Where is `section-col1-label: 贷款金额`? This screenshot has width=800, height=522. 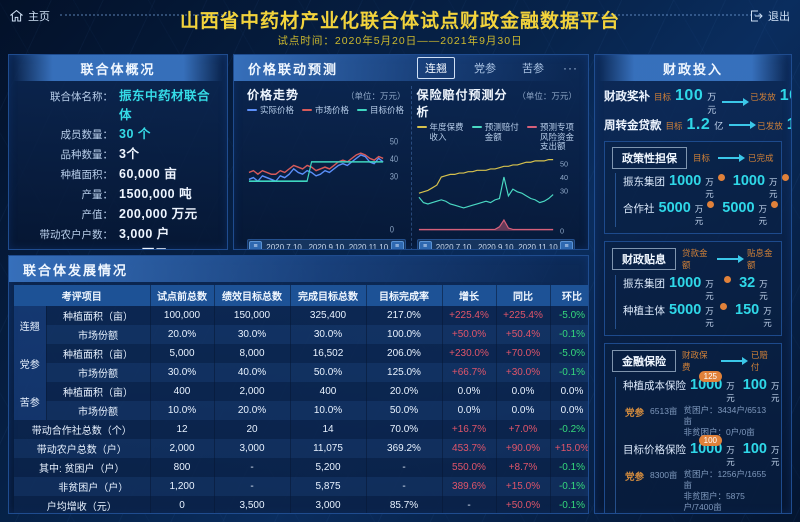
section-col1-label: 贷款金额 is located at coordinates (695, 259).